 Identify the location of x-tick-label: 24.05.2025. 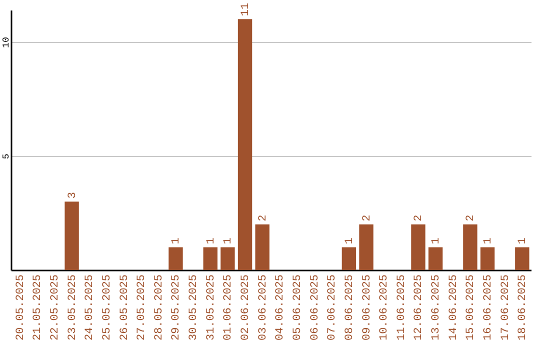
(90, 307).